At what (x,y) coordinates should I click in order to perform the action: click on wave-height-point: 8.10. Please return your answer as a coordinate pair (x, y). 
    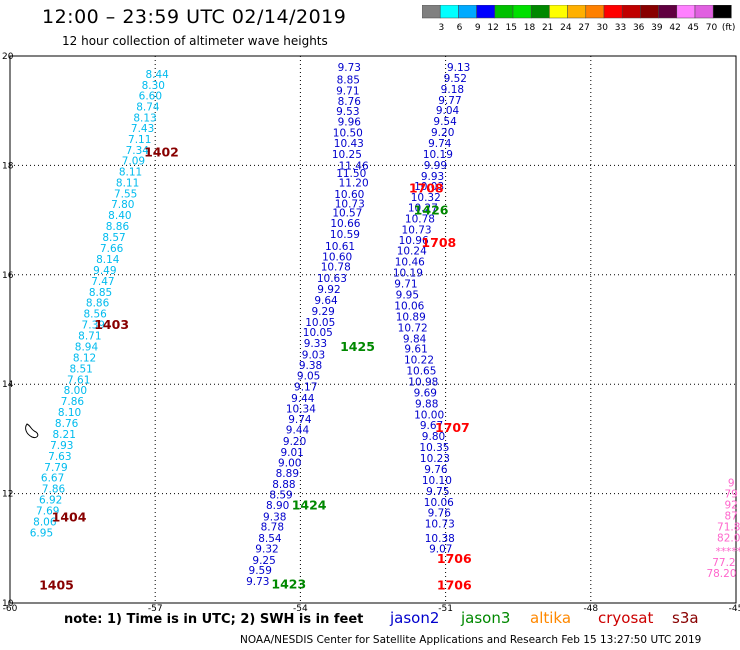
    Looking at the image, I should click on (69, 413).